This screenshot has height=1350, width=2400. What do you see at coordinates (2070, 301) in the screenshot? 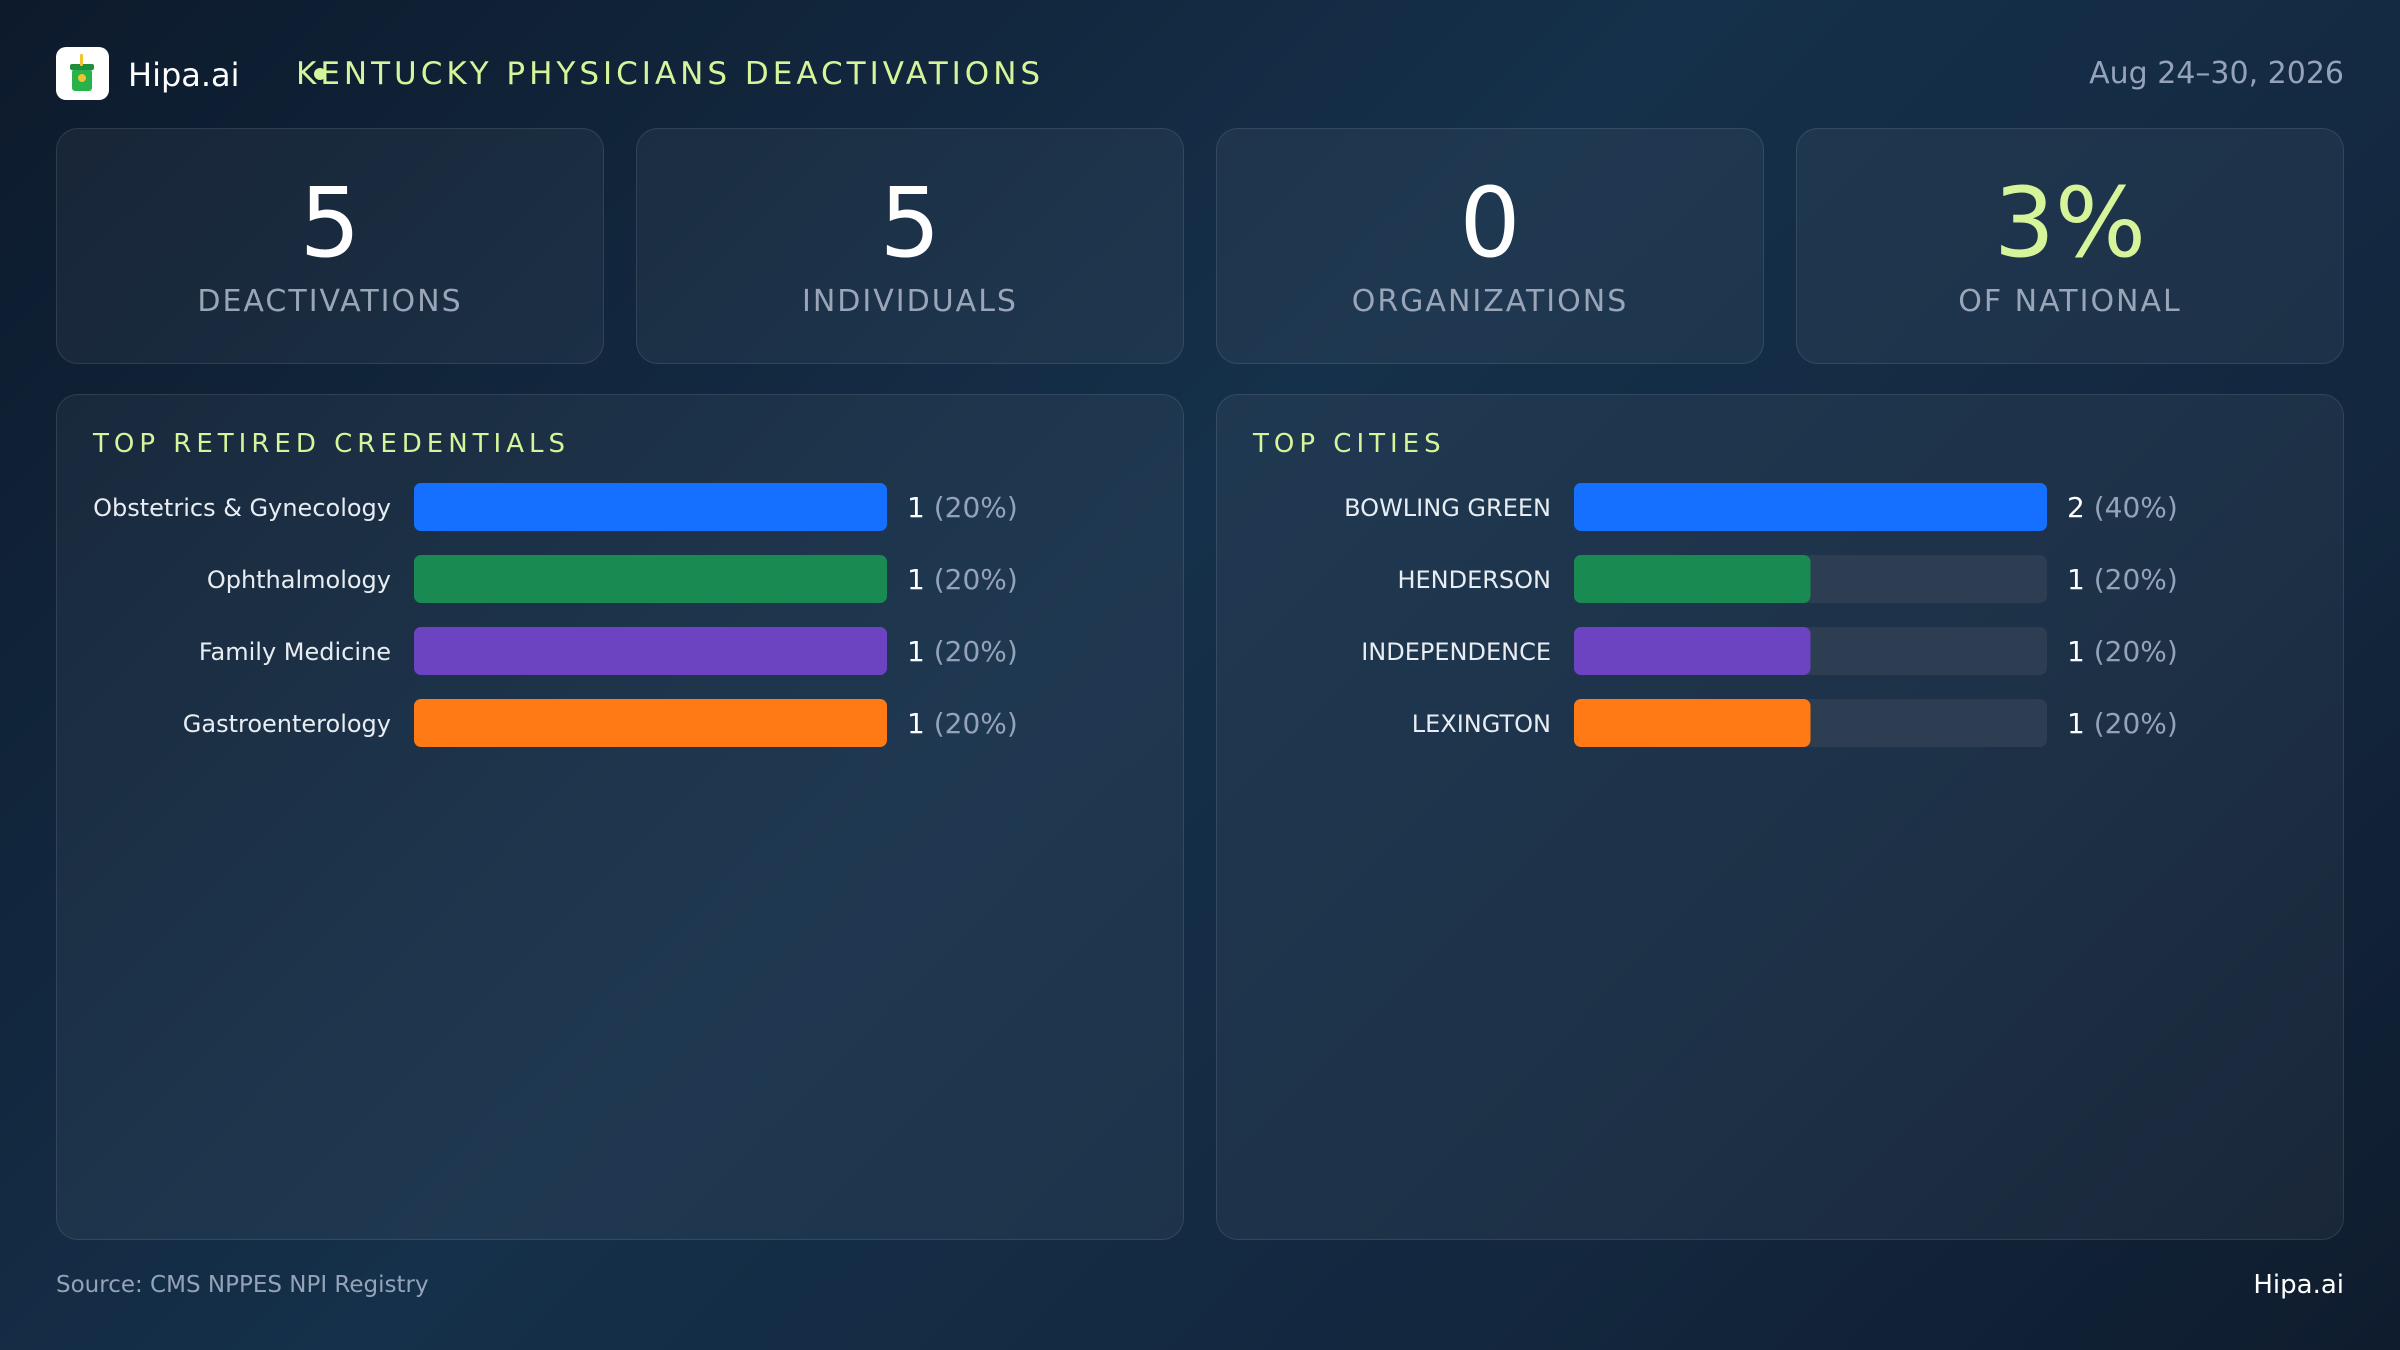
I see `stat-label: OF NATIONAL` at bounding box center [2070, 301].